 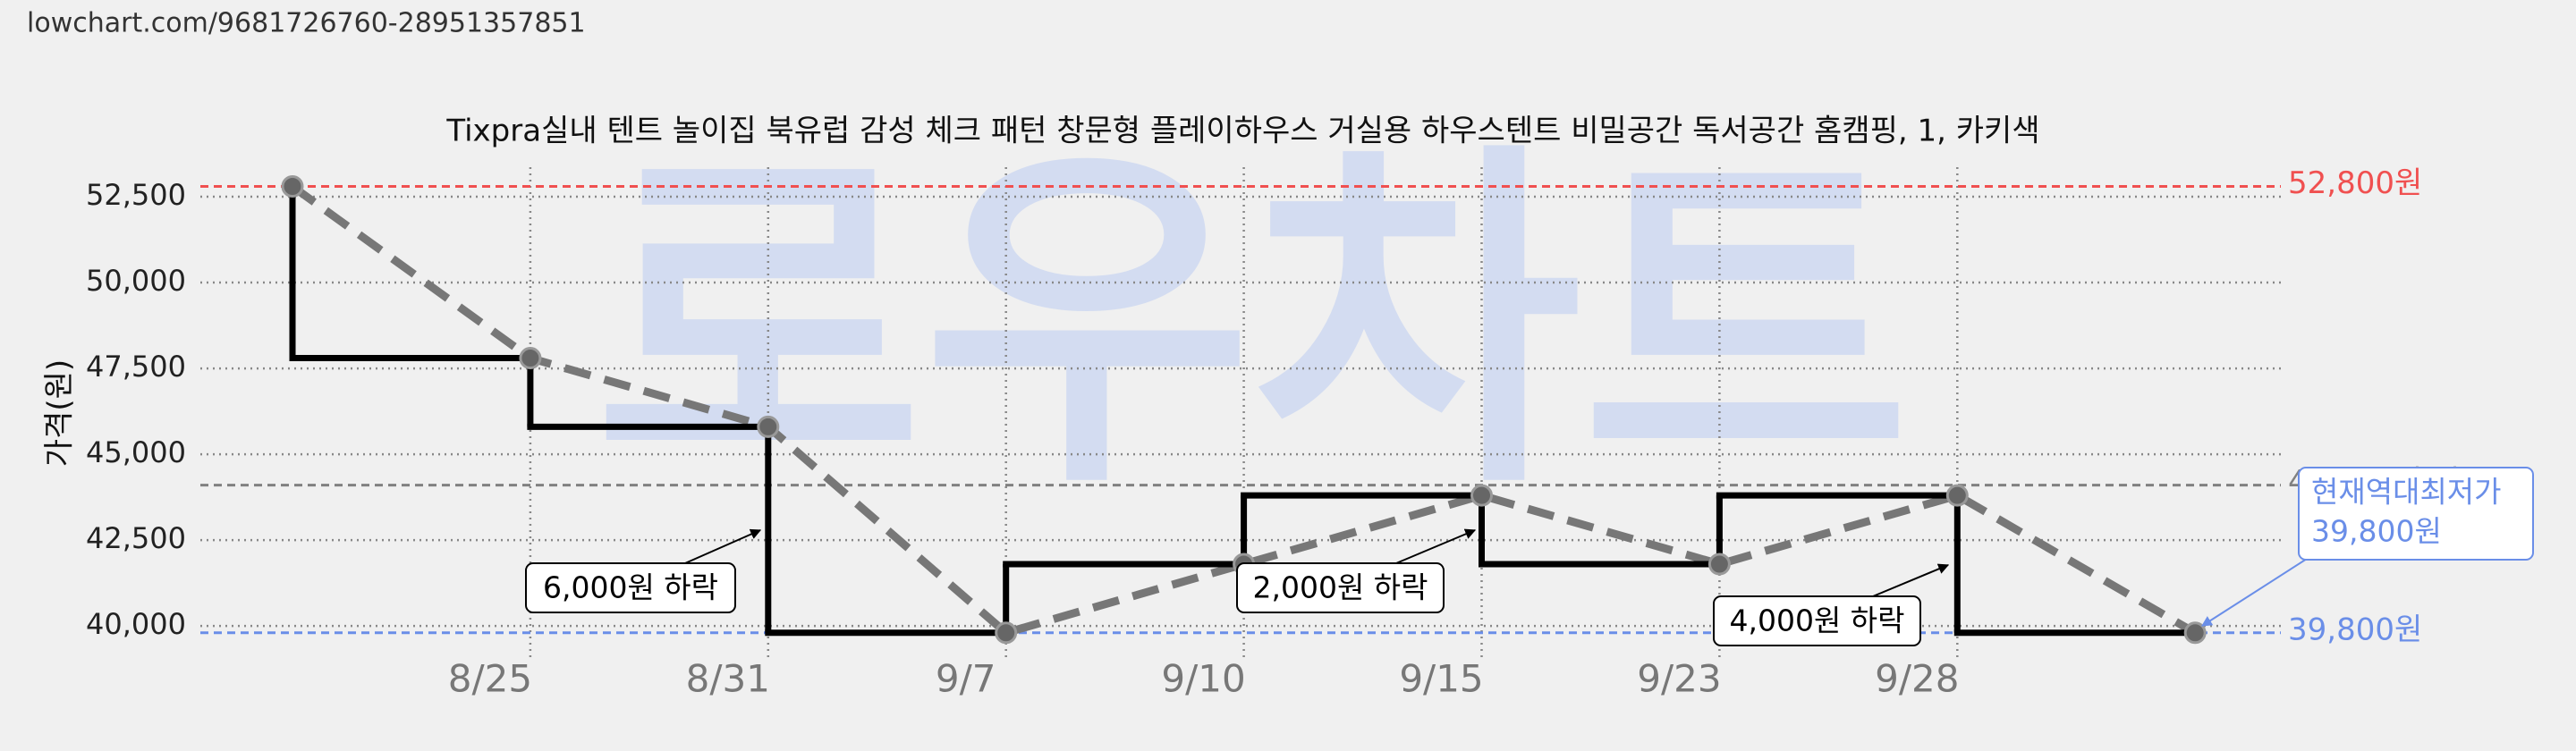 I want to click on annotation-text: 4,000원 하락, so click(x=1816, y=621).